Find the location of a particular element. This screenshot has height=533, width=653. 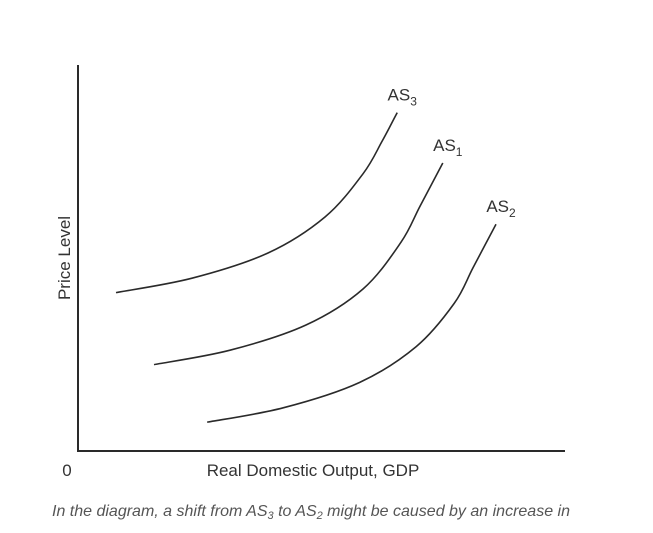

curve-label-as1: AS1 is located at coordinates (448, 147).